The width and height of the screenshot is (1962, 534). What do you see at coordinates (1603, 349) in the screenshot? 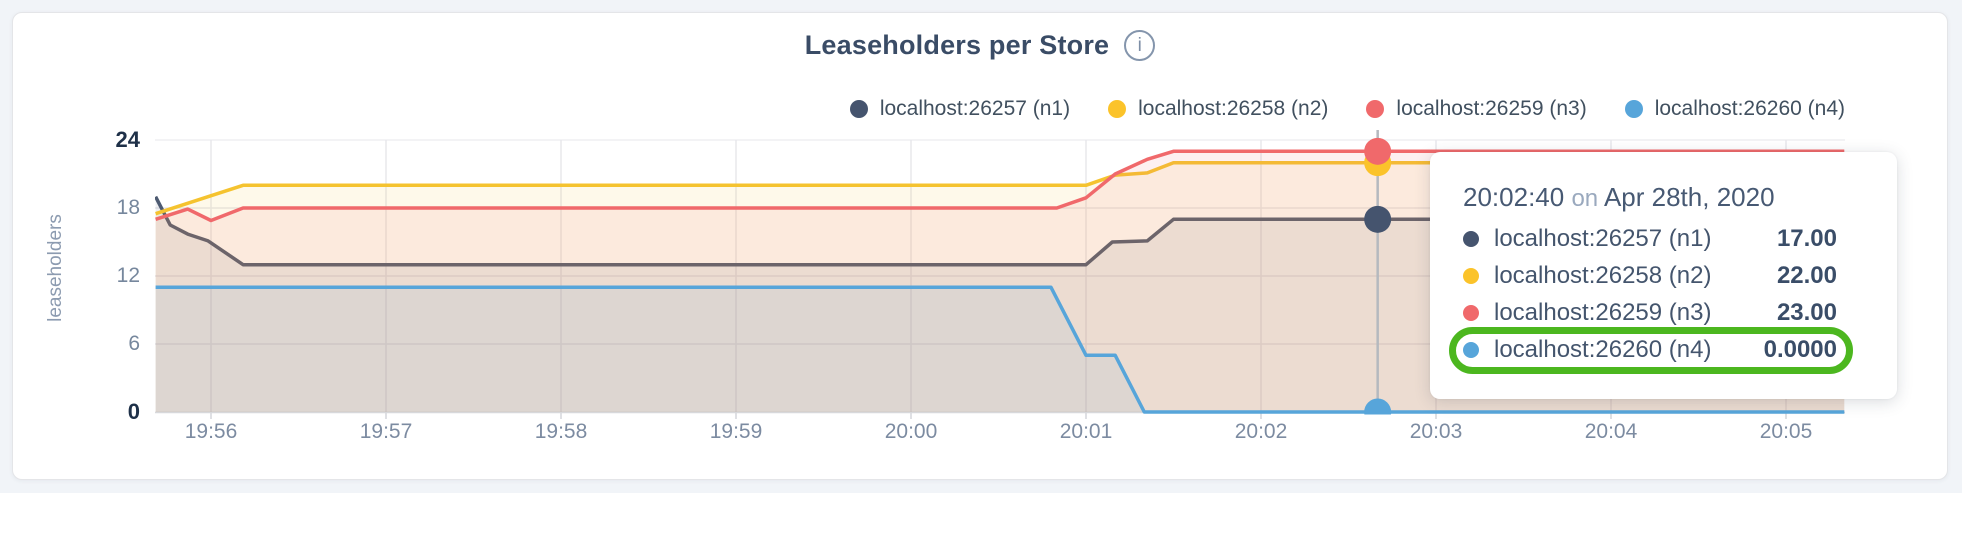
I see `tooltip-series-label: localhost:26260 (n4)` at bounding box center [1603, 349].